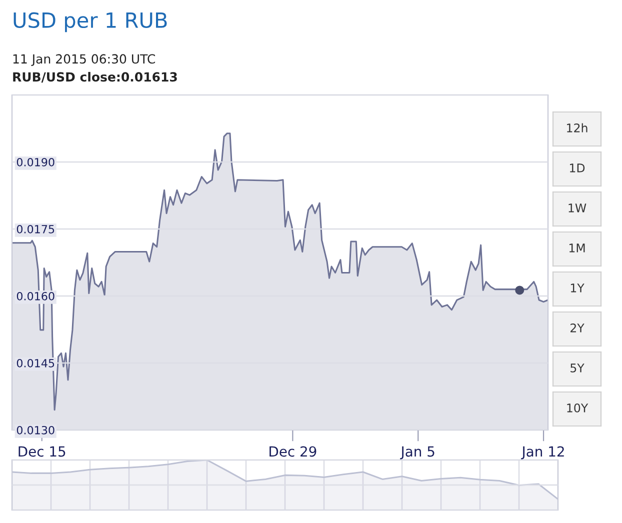 The height and width of the screenshot is (523, 622). Describe the element at coordinates (577, 127) in the screenshot. I see `text: 12h` at that location.